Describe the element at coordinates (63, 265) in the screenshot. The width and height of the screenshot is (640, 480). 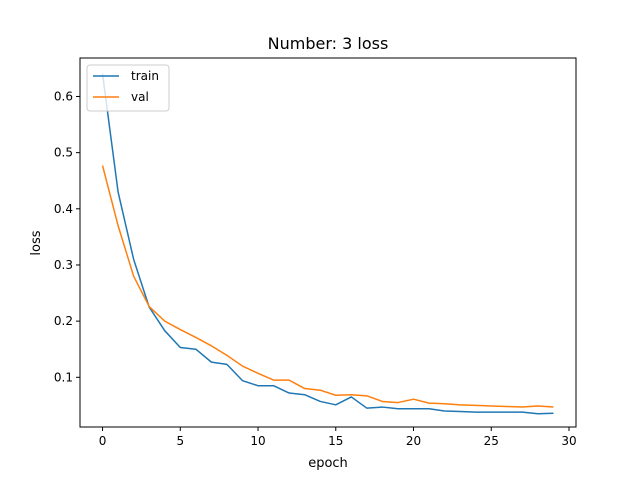
I see `y-tick-label: 0.3` at that location.